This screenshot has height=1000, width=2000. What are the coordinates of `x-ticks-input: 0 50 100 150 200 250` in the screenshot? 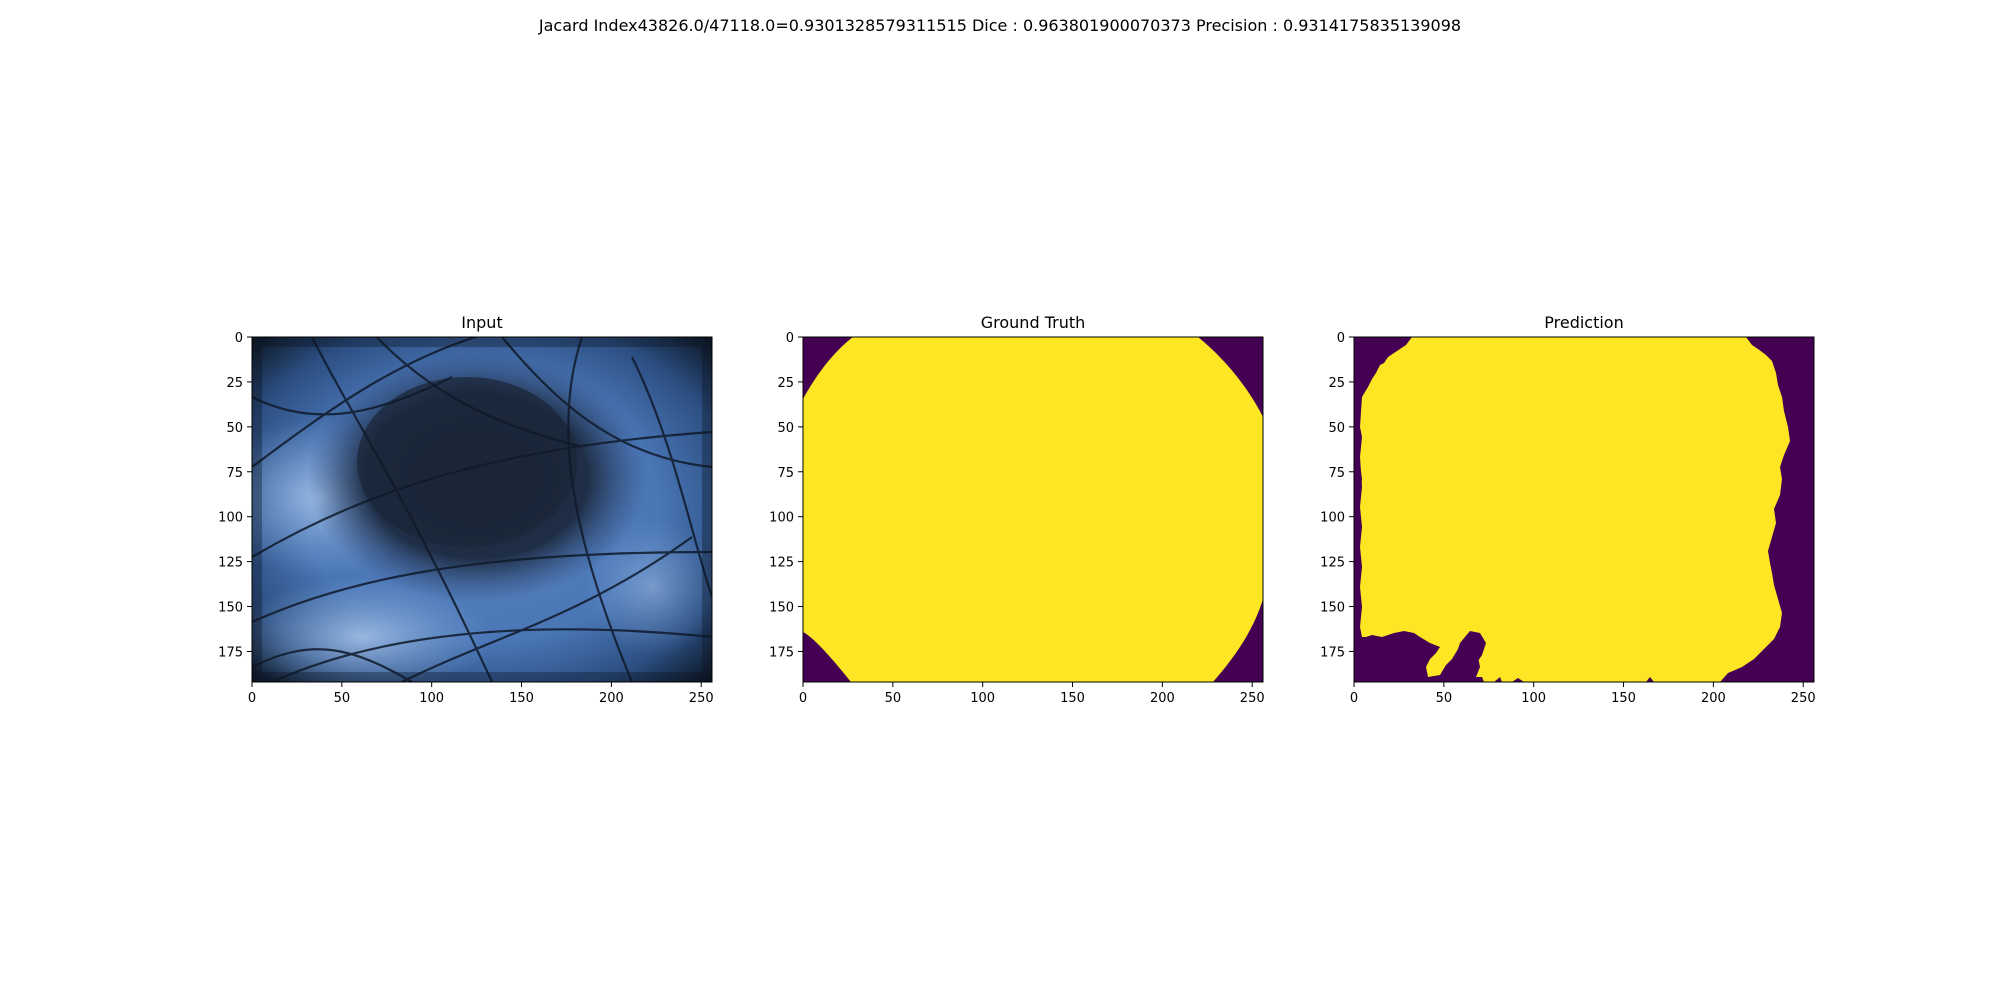 It's located at (481, 694).